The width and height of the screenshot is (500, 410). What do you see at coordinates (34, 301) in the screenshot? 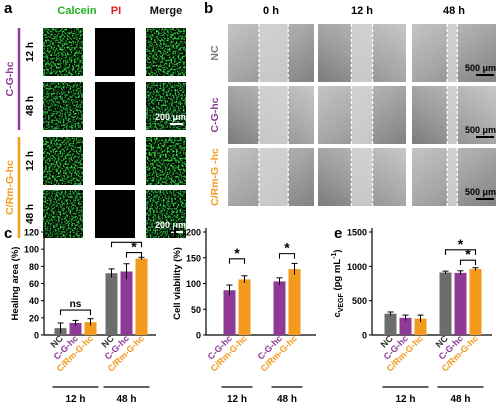
I see `y-tick-label: 40` at bounding box center [34, 301].